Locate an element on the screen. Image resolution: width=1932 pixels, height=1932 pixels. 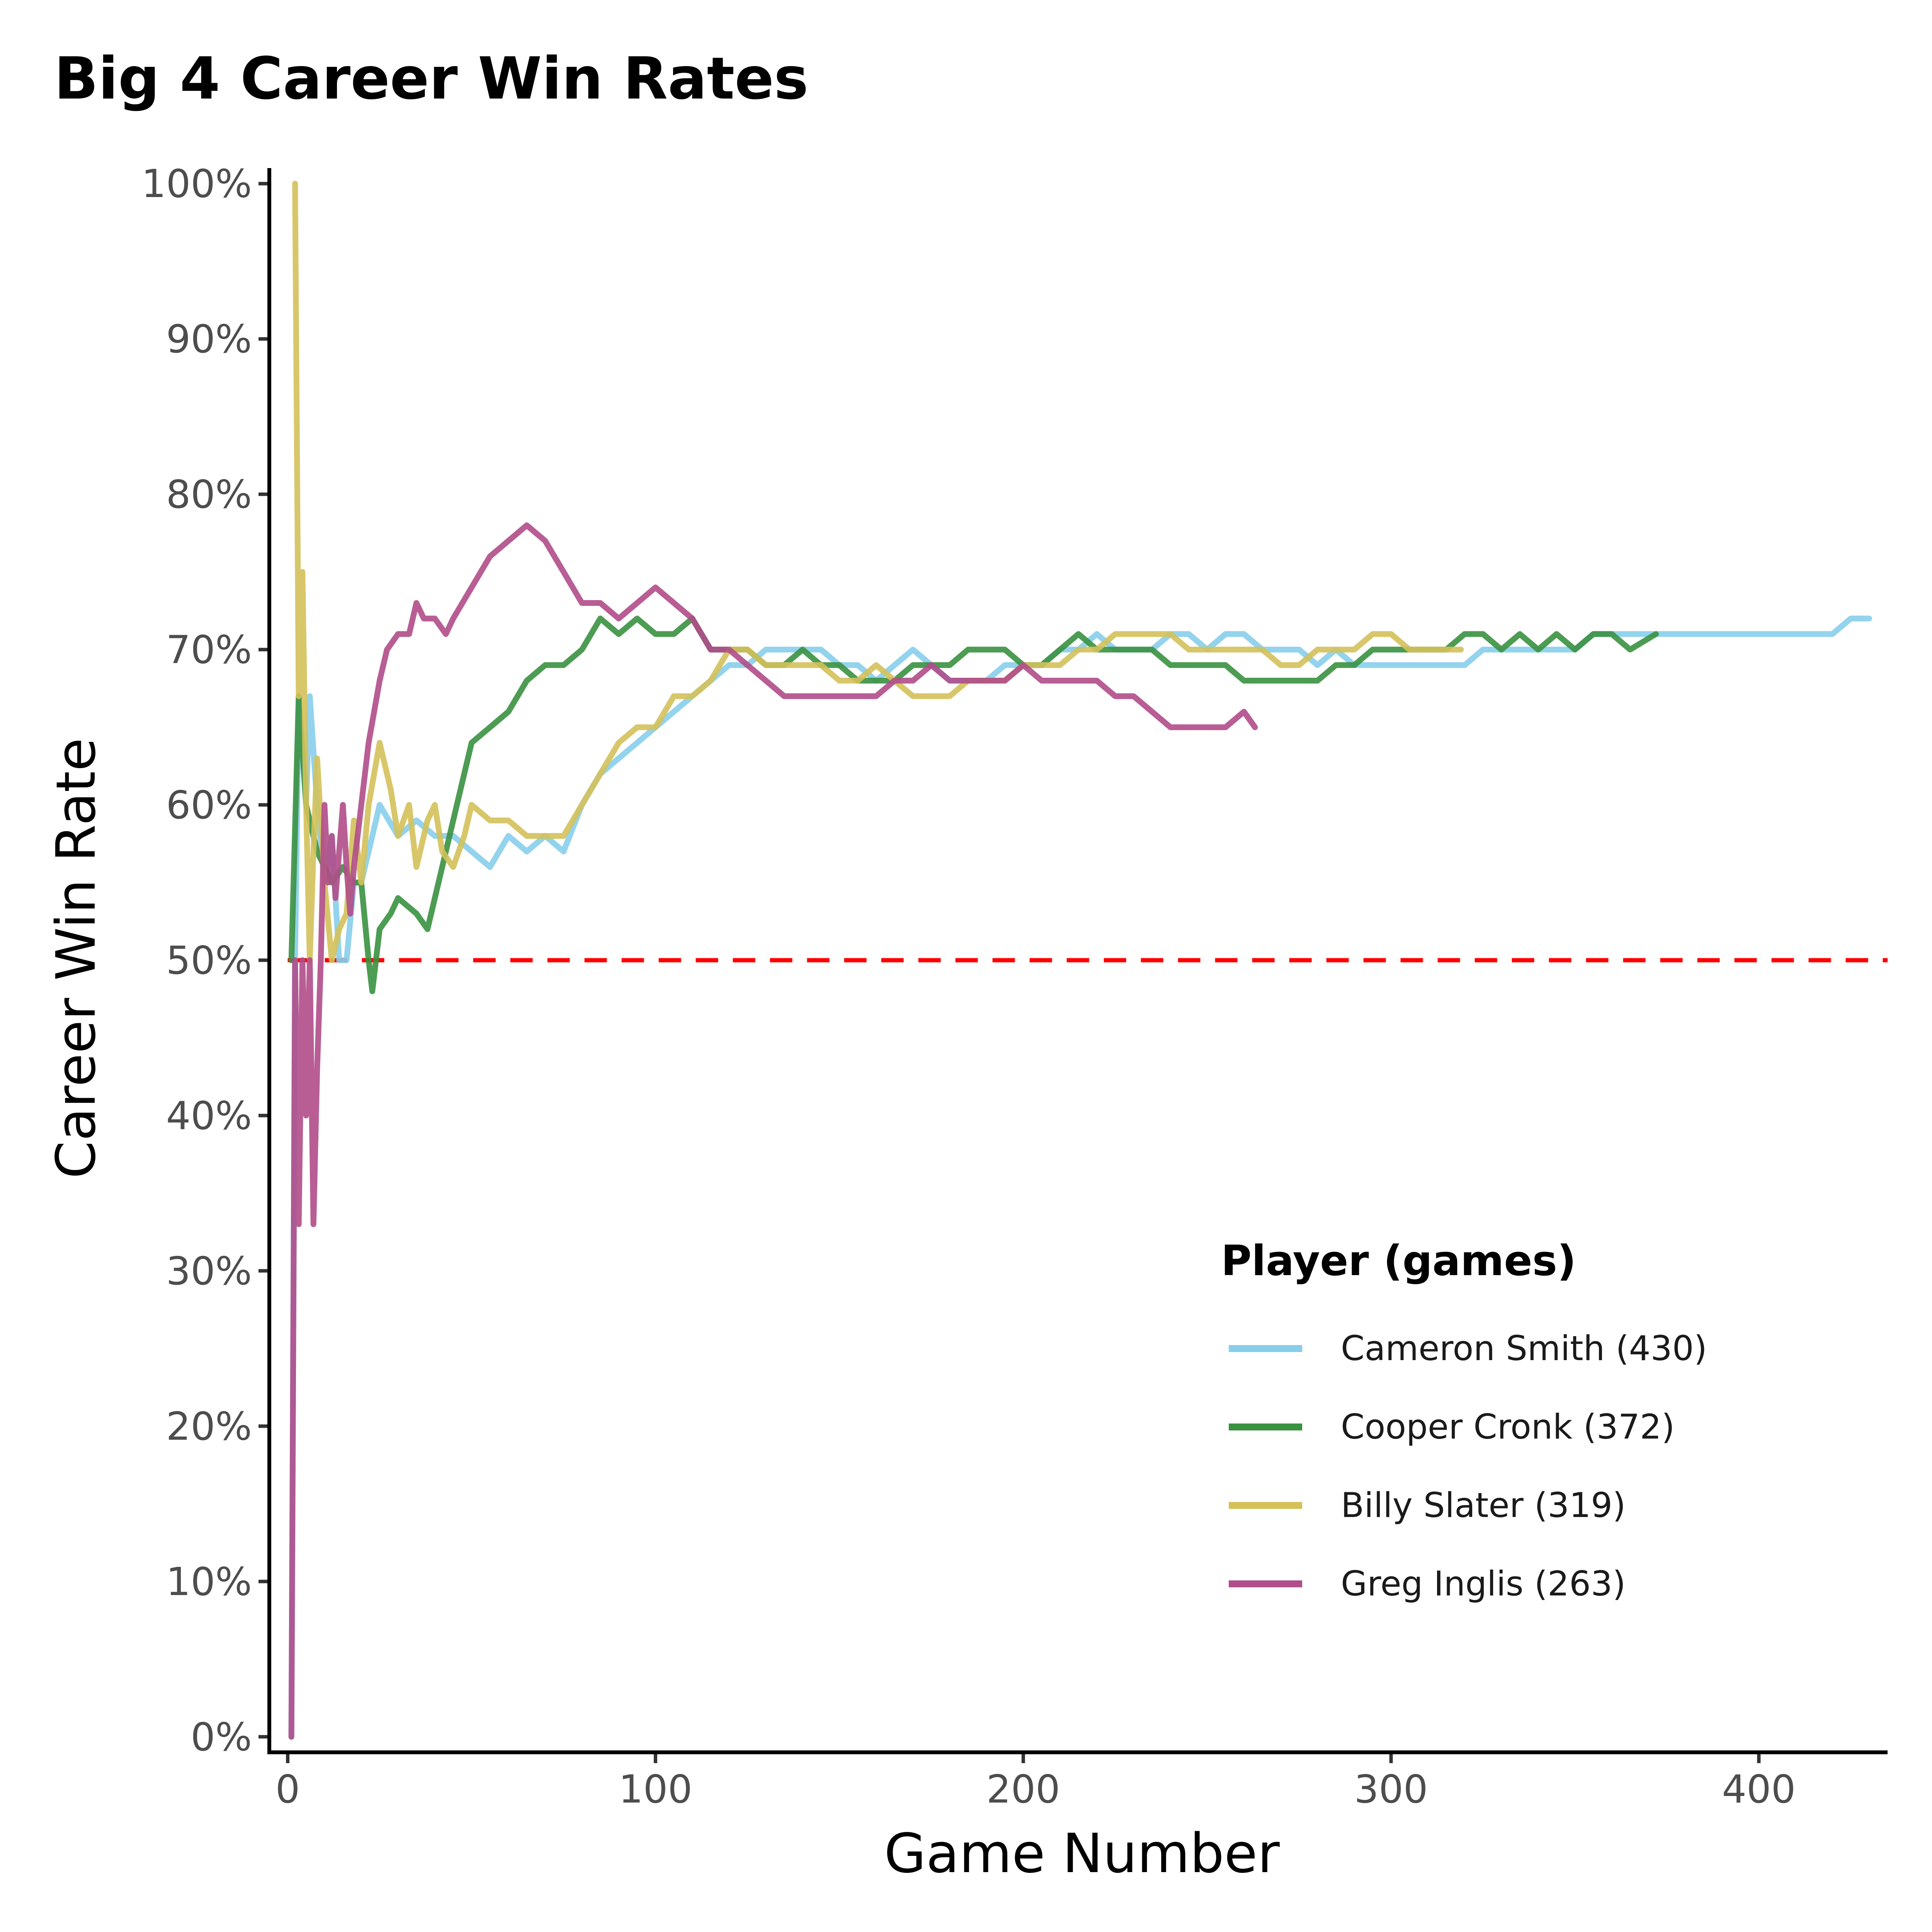
y-tick-label: 40% is located at coordinates (209, 1115).